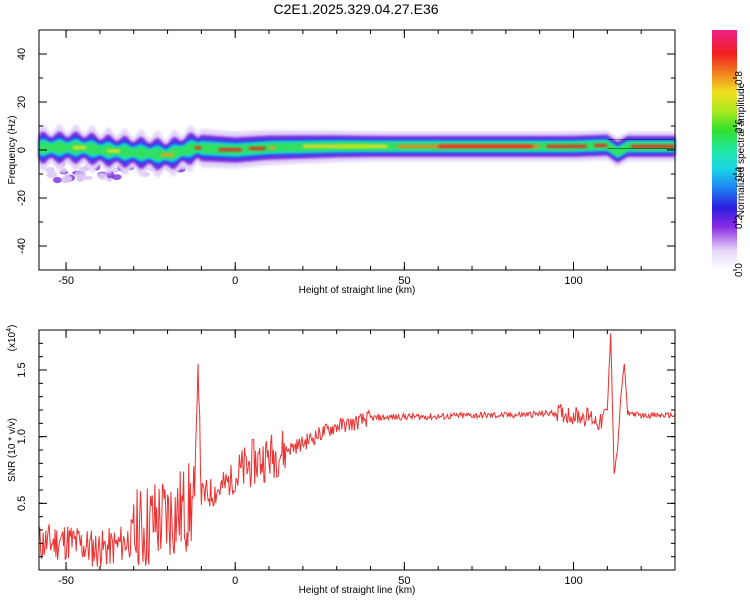  Describe the element at coordinates (9, 330) in the screenshot. I see `snr-scale-exp: 4` at that location.